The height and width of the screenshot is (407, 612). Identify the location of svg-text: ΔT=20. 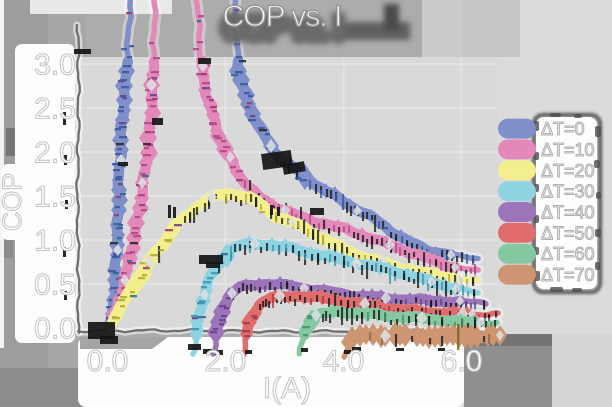
(568, 171).